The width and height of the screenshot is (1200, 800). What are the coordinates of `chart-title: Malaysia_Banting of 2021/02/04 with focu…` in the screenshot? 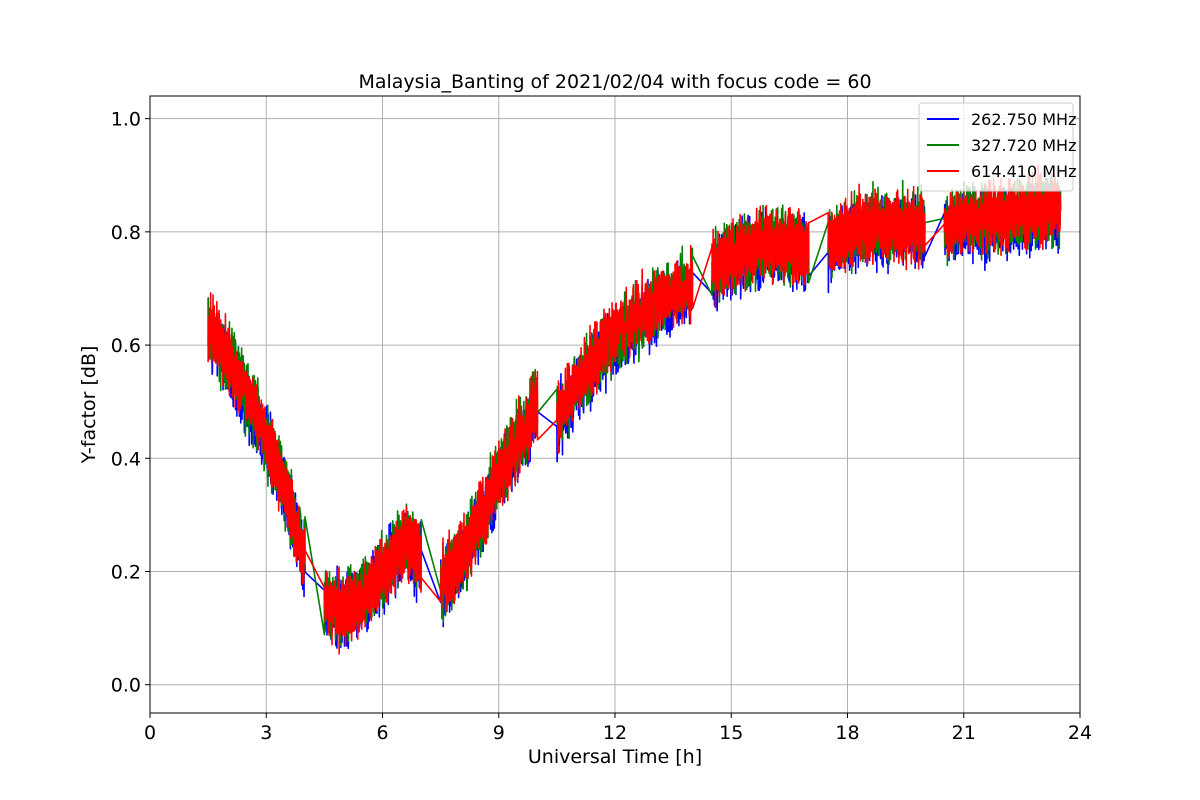 It's located at (614, 82).